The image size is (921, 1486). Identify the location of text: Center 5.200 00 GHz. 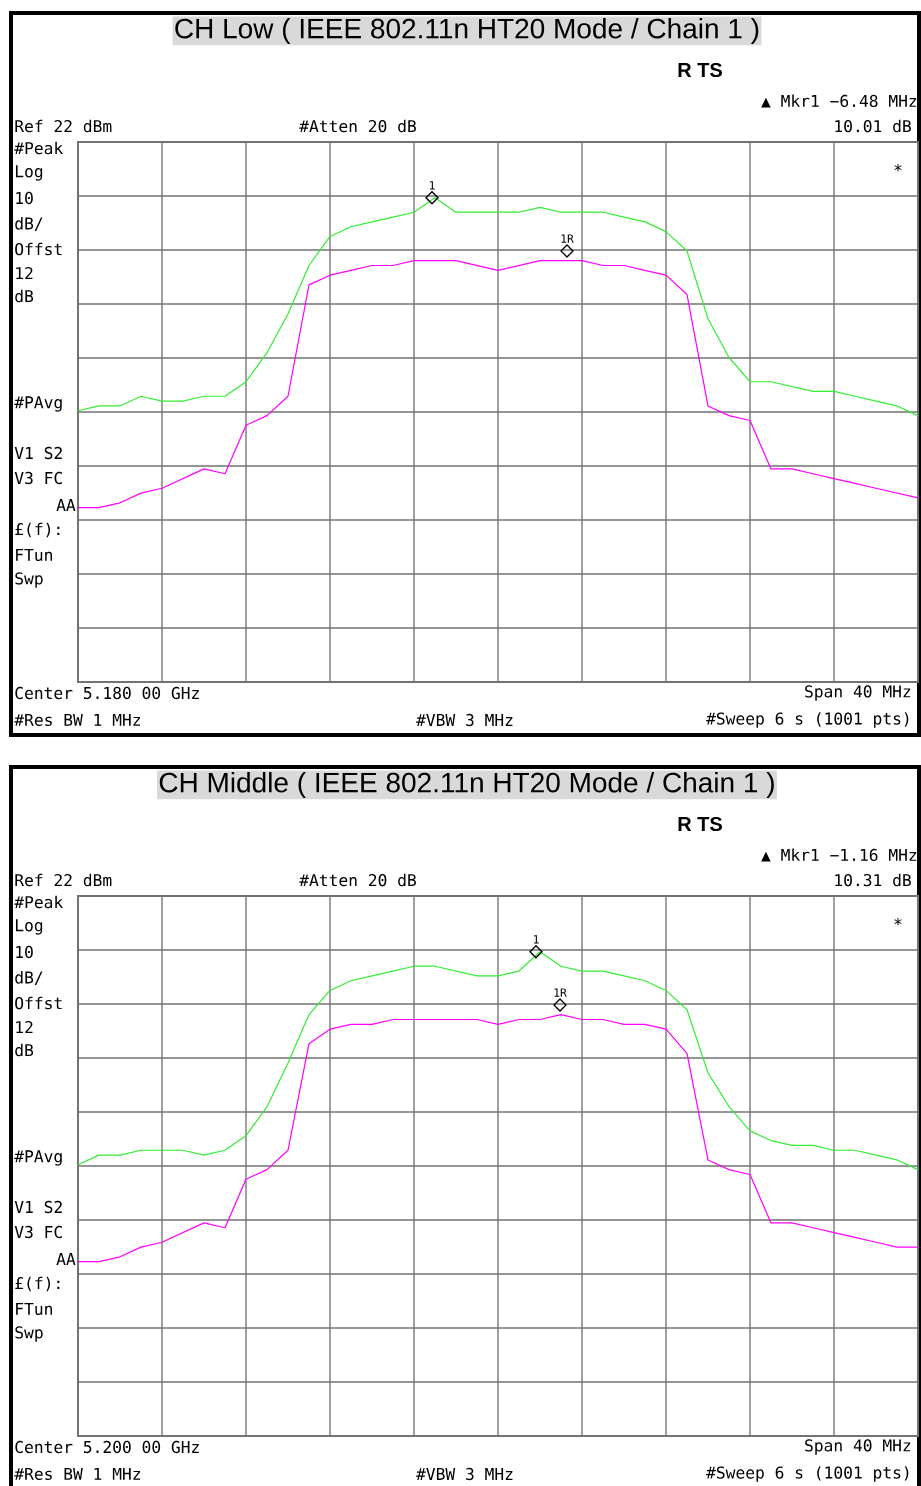
(107, 1447).